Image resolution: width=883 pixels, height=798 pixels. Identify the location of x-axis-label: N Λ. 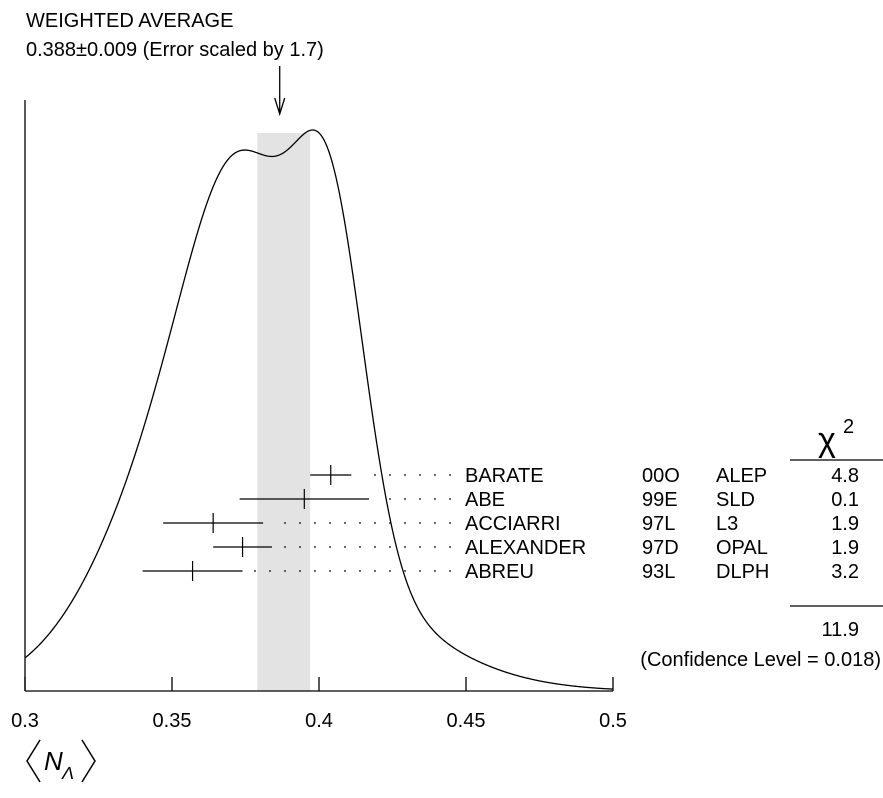
(61, 761).